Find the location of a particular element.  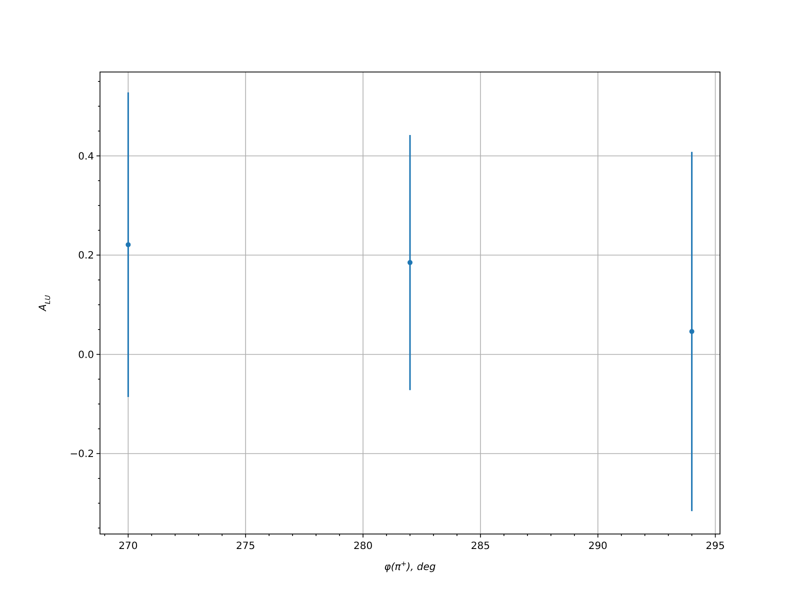

y-tick-label: 0.2 is located at coordinates (86, 256).